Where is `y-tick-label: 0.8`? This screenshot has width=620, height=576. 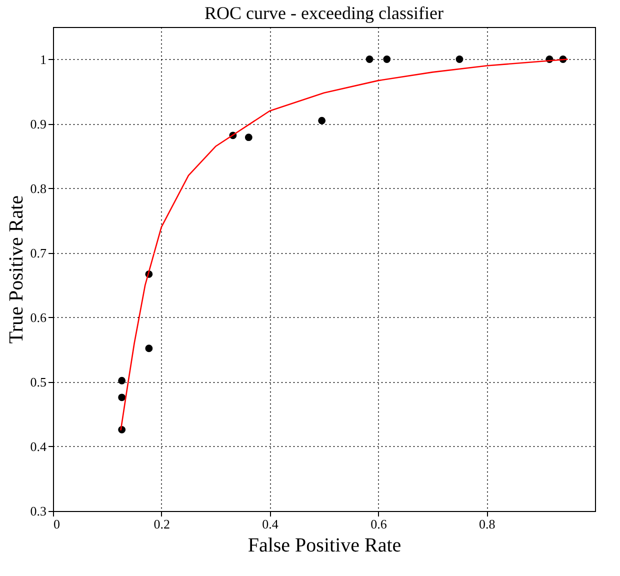 y-tick-label: 0.8 is located at coordinates (38, 188).